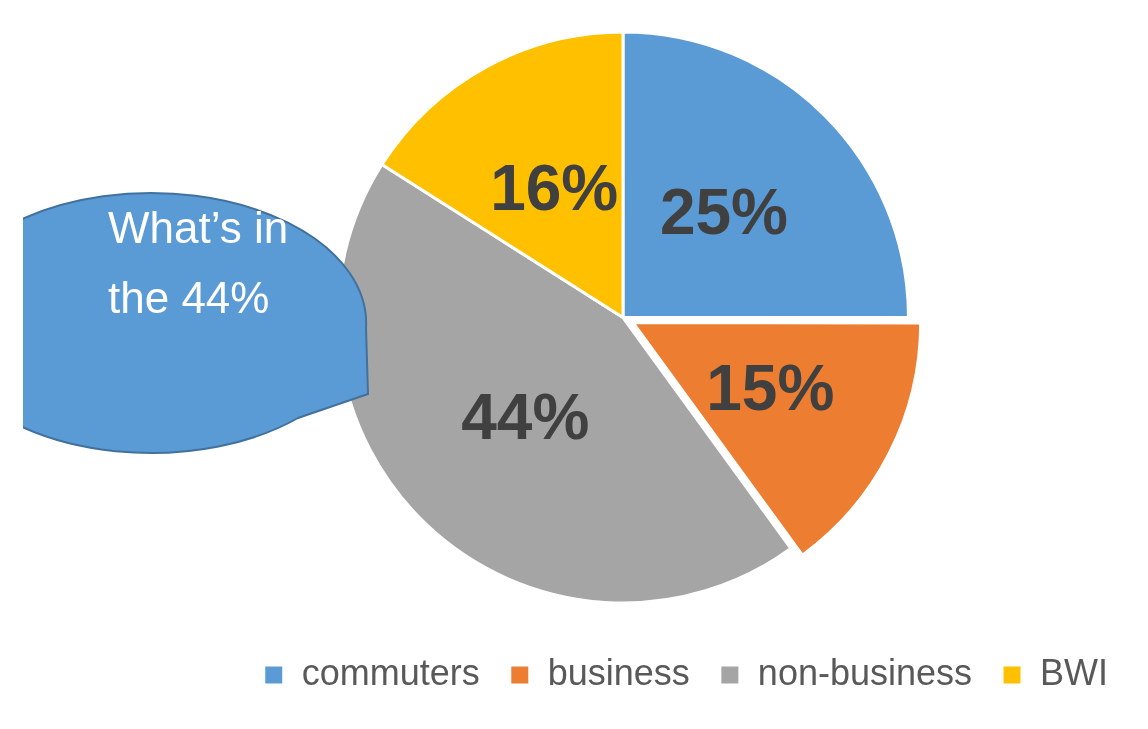 Image resolution: width=1148 pixels, height=729 pixels. Describe the element at coordinates (723, 212) in the screenshot. I see `data-label: 25%` at that location.